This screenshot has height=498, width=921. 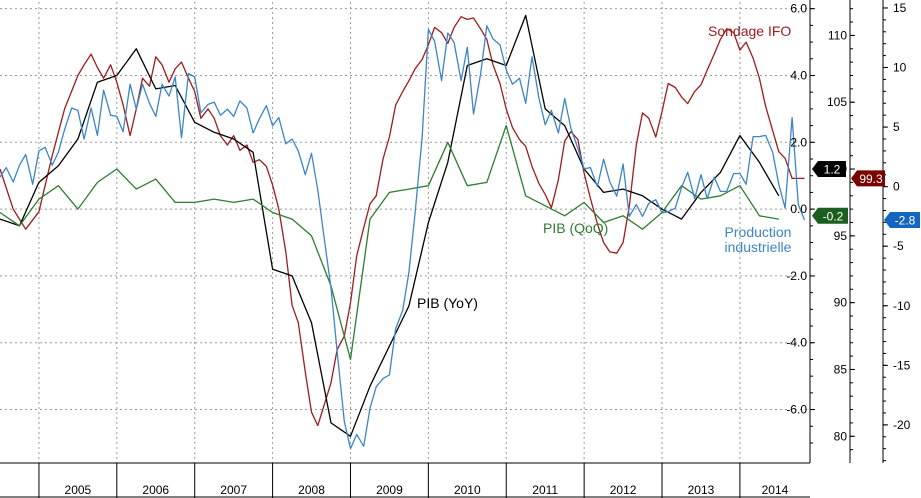 What do you see at coordinates (837, 102) in the screenshot?
I see `middle-tick-label-105: 105` at bounding box center [837, 102].